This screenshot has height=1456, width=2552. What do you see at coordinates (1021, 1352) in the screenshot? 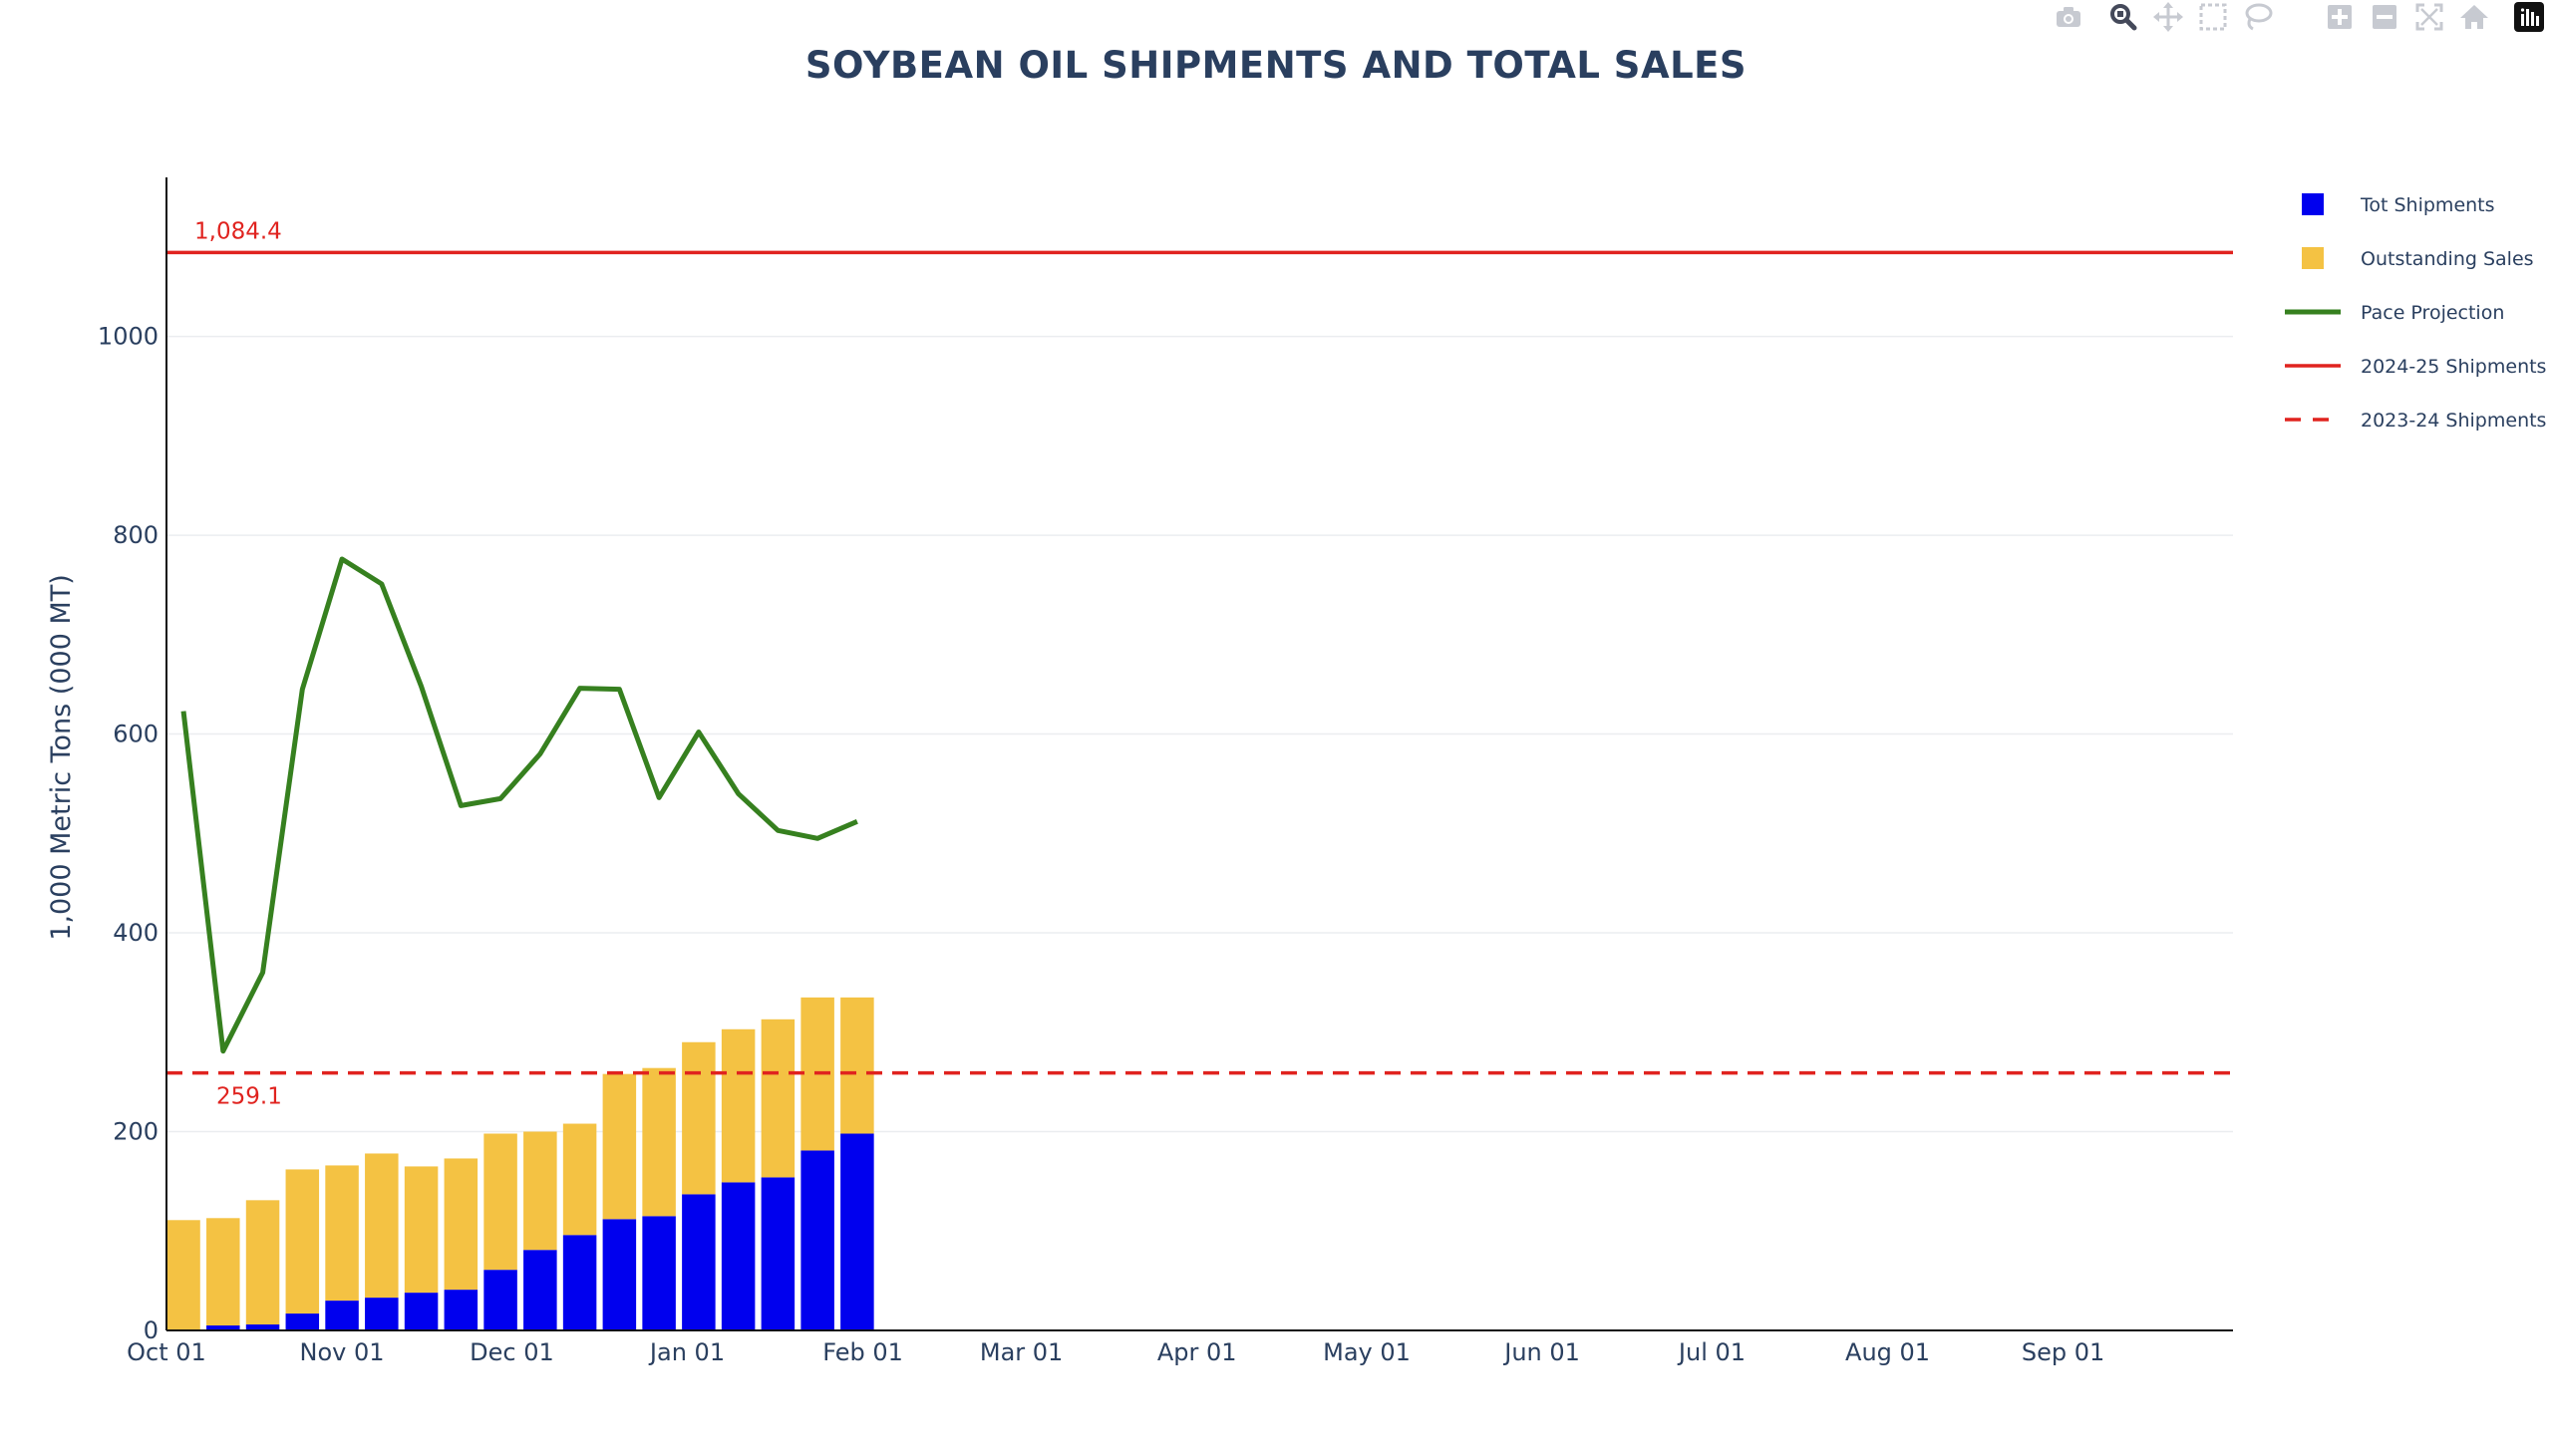
I see `x-tick-label: Mar 01` at bounding box center [1021, 1352].